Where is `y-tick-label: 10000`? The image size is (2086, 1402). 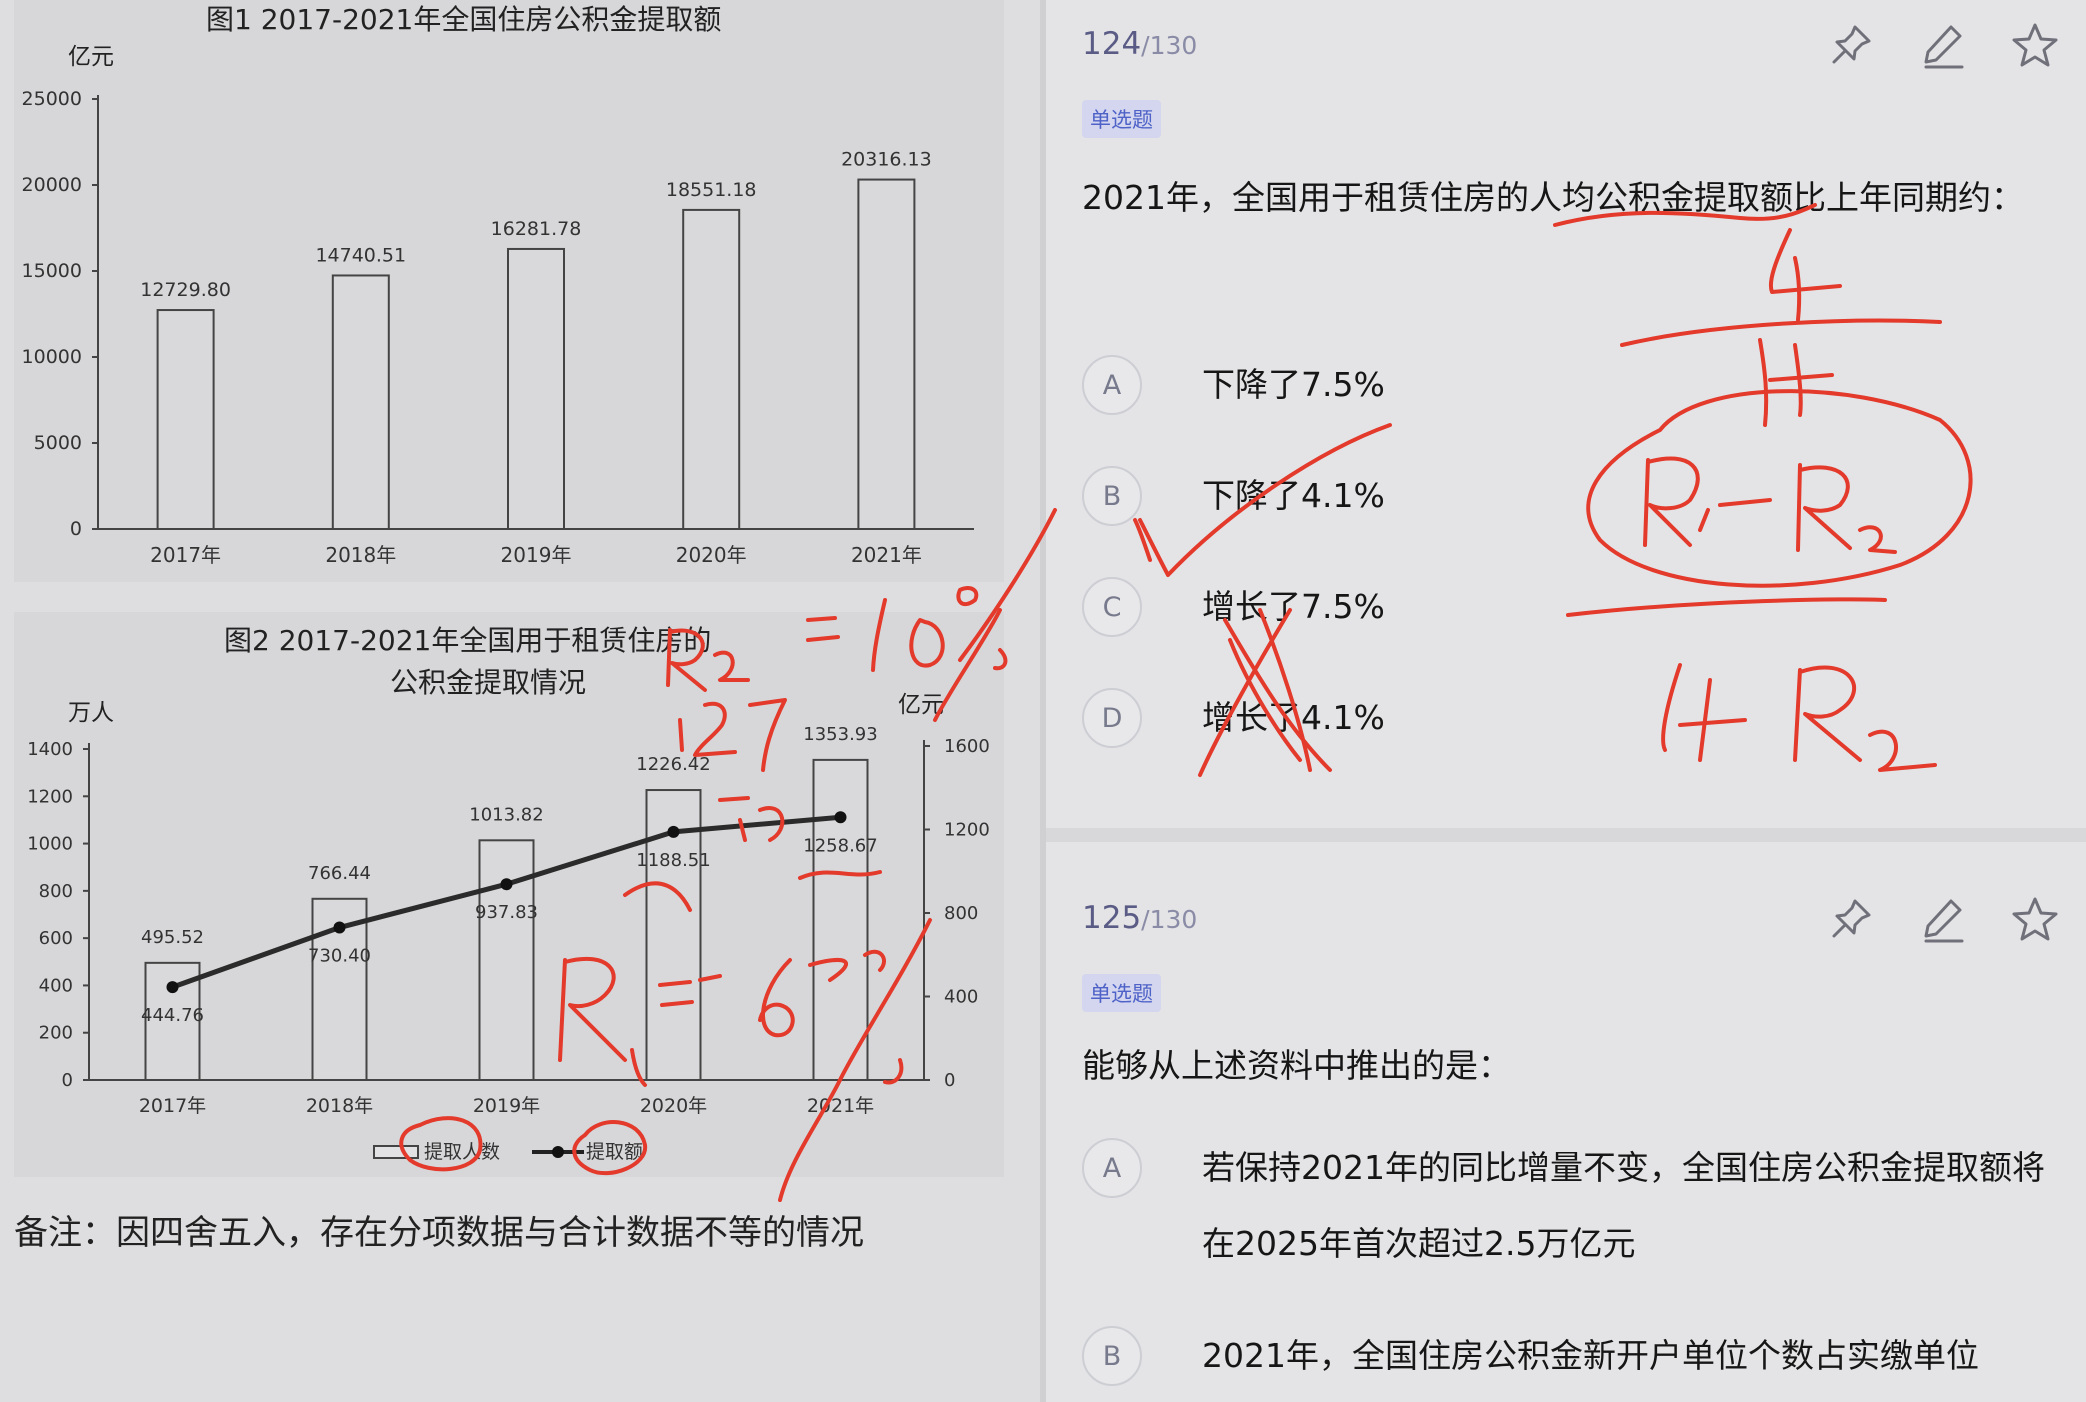 y-tick-label: 10000 is located at coordinates (52, 357).